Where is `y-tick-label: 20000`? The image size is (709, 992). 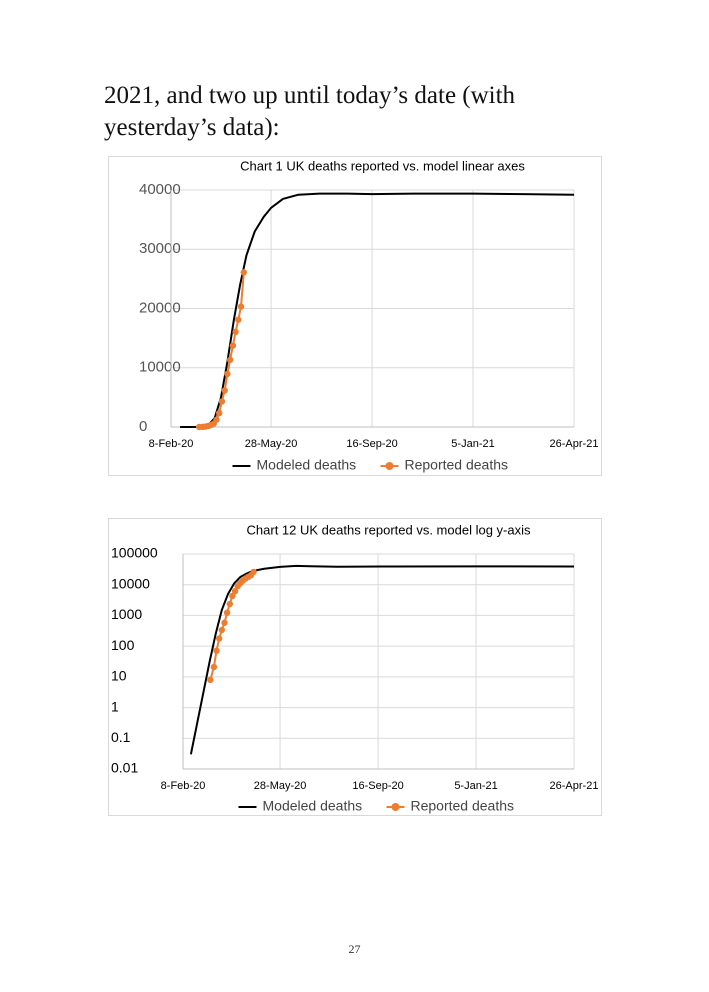
y-tick-label: 20000 is located at coordinates (160, 307).